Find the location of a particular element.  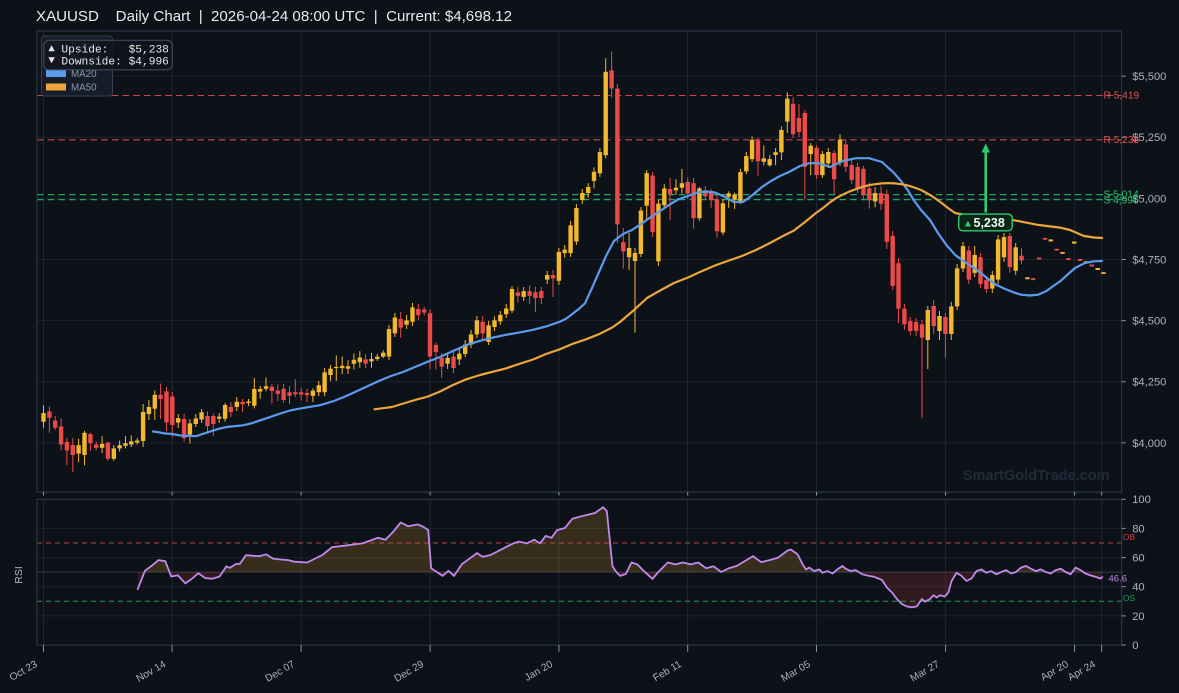

svg-text: $4,750 is located at coordinates (1149, 260).